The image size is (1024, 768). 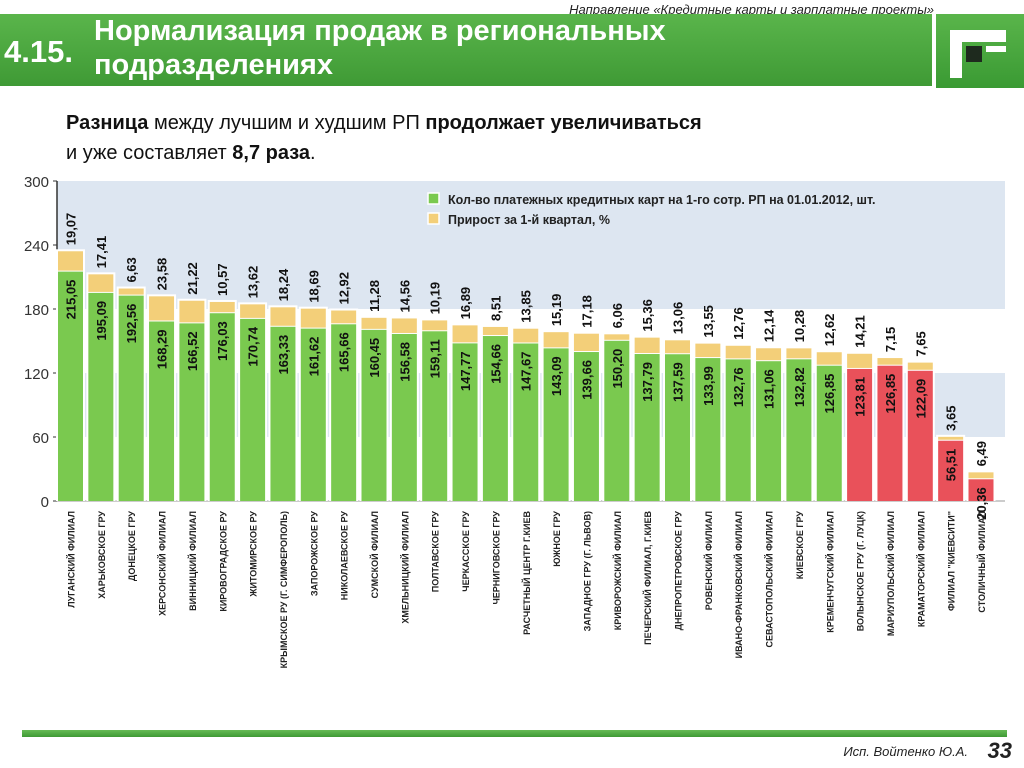 What do you see at coordinates (920, 569) in the screenshot?
I see `x-category-label: КРАМАТОРСКИЙ ФИЛИАЛ` at bounding box center [920, 569].